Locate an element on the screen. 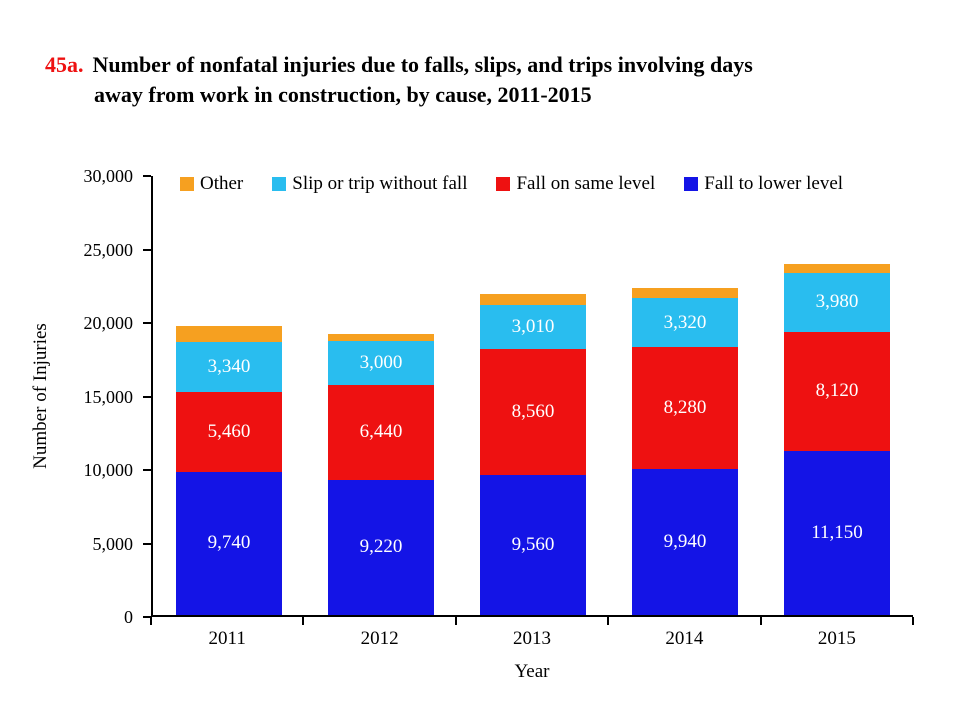 The image size is (960, 720). bar-segment-slip-or-trip-without-fall-2012: 3,000 is located at coordinates (381, 362).